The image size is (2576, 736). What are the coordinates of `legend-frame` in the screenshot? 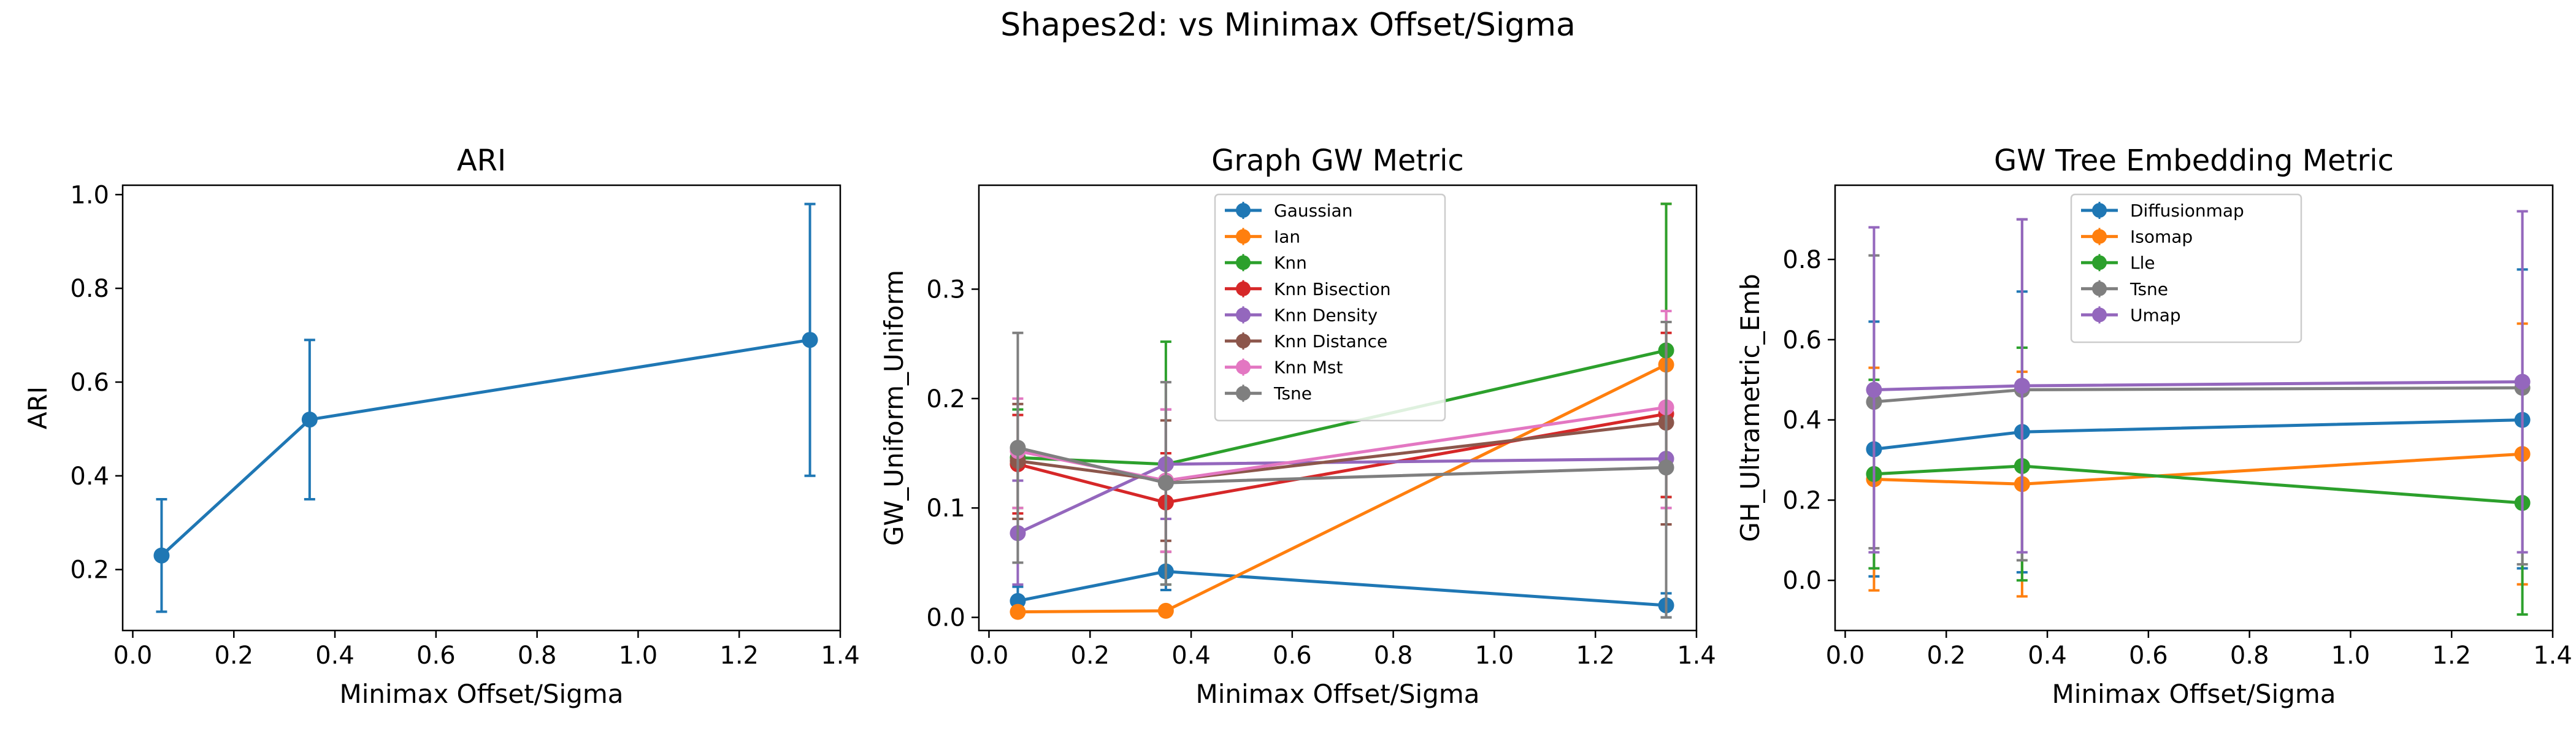 It's located at (2186, 268).